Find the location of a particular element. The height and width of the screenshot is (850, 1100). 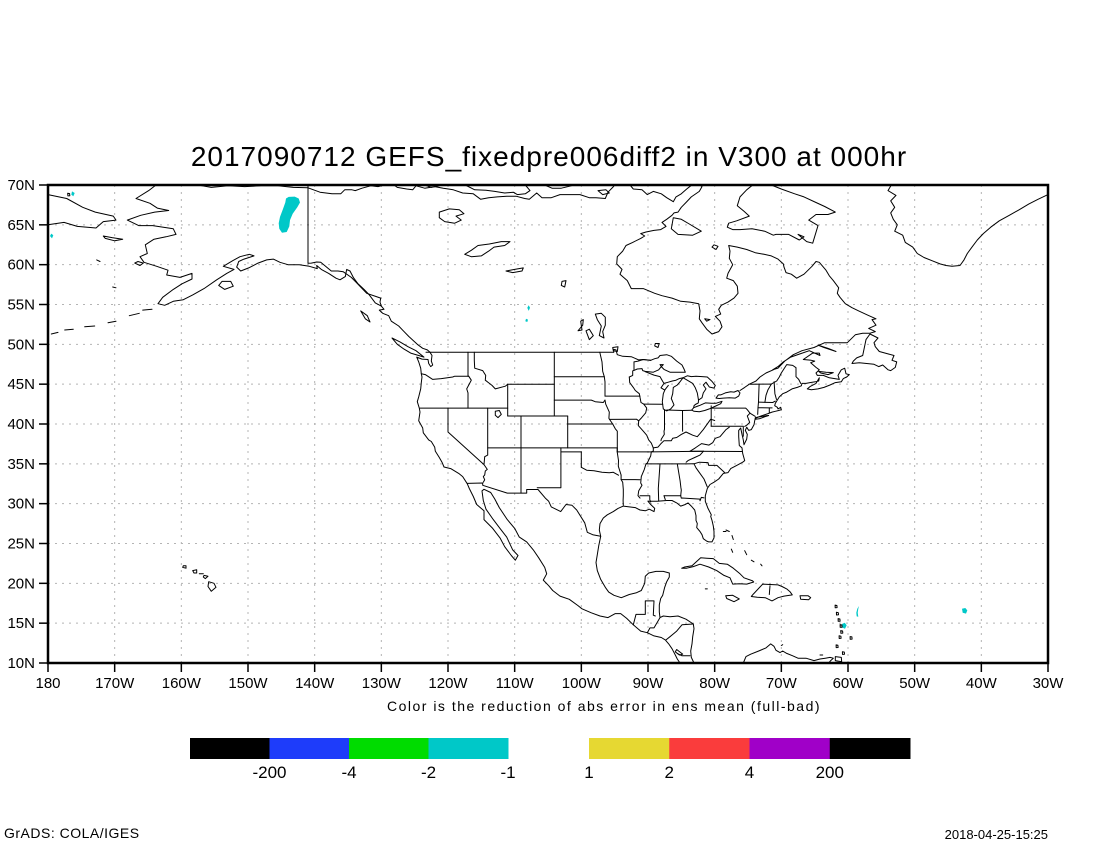

lon-tick-label: 170W is located at coordinates (115, 683).